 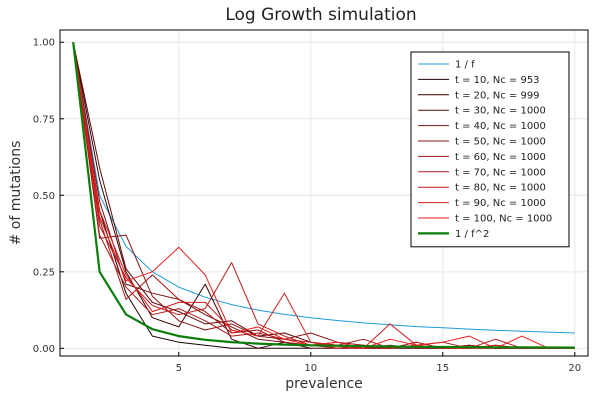 What do you see at coordinates (320, 15) in the screenshot?
I see `chart-title: Log Growth simulation` at bounding box center [320, 15].